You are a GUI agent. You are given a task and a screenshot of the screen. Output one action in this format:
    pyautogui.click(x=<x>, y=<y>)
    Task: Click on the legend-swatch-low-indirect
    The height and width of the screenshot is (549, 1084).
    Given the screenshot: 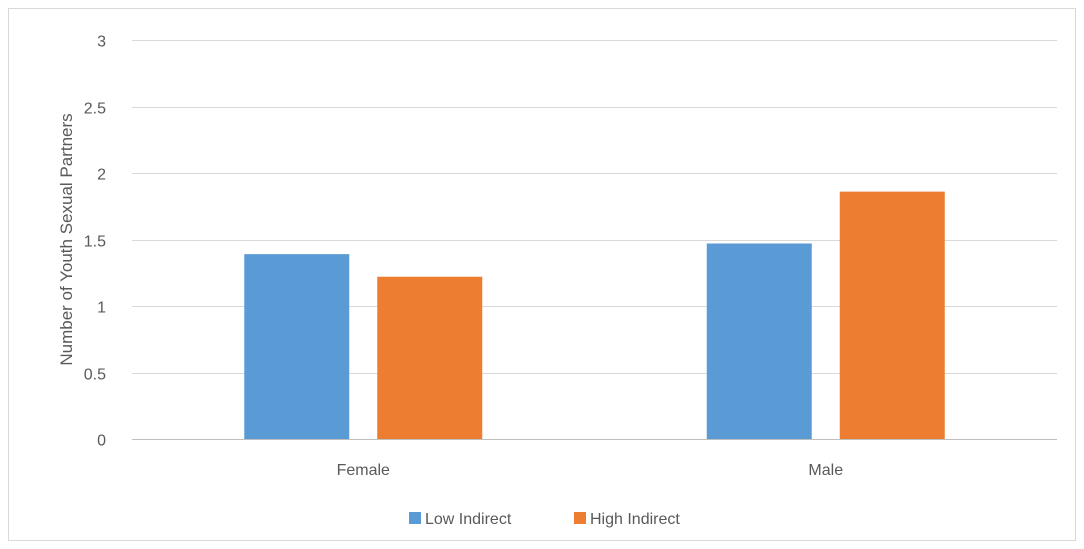 What is the action you would take?
    pyautogui.click(x=415, y=518)
    